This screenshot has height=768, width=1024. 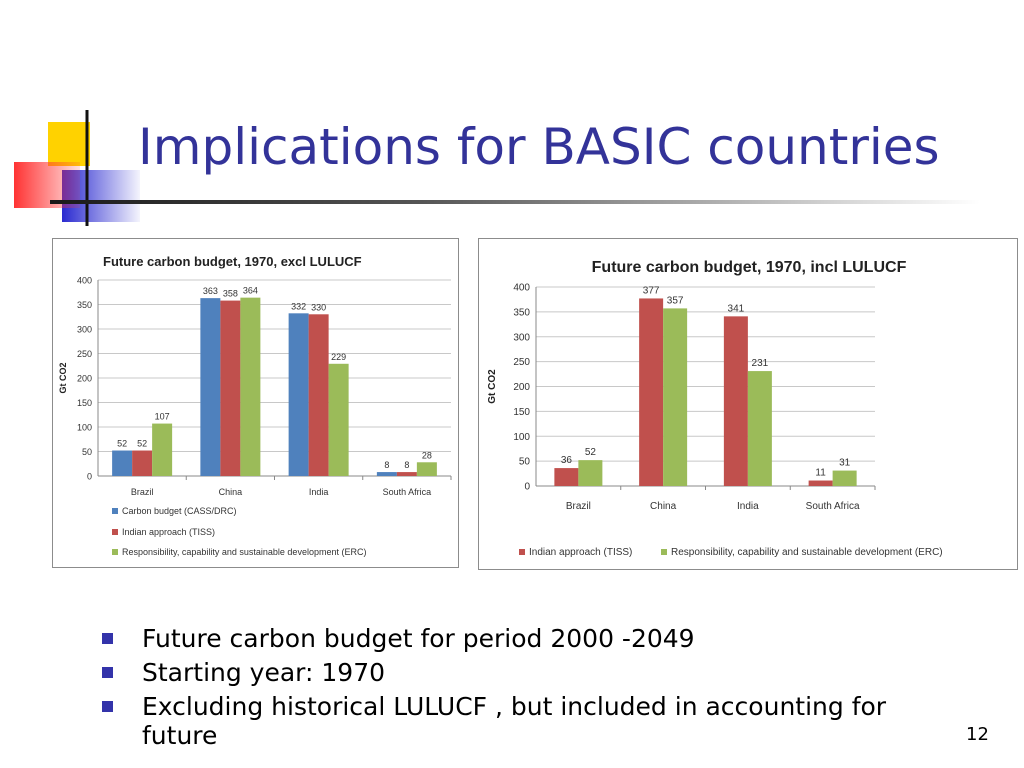 What do you see at coordinates (230, 294) in the screenshot?
I see `data-label: 358` at bounding box center [230, 294].